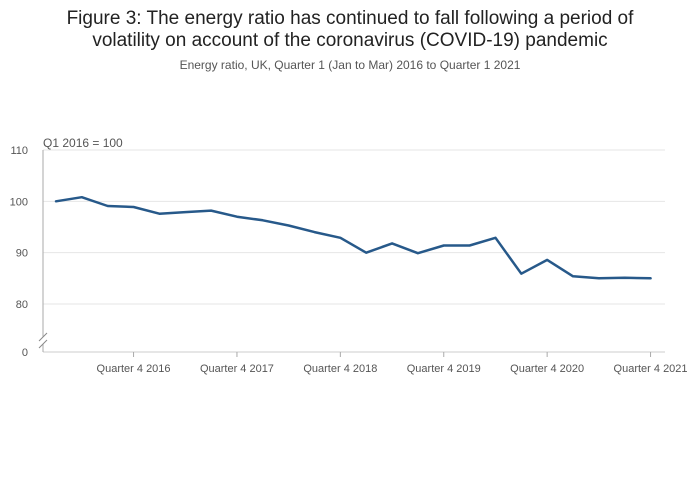 The image size is (700, 502). I want to click on y-axis-ticks: 80 90 100 110 0, so click(19, 252).